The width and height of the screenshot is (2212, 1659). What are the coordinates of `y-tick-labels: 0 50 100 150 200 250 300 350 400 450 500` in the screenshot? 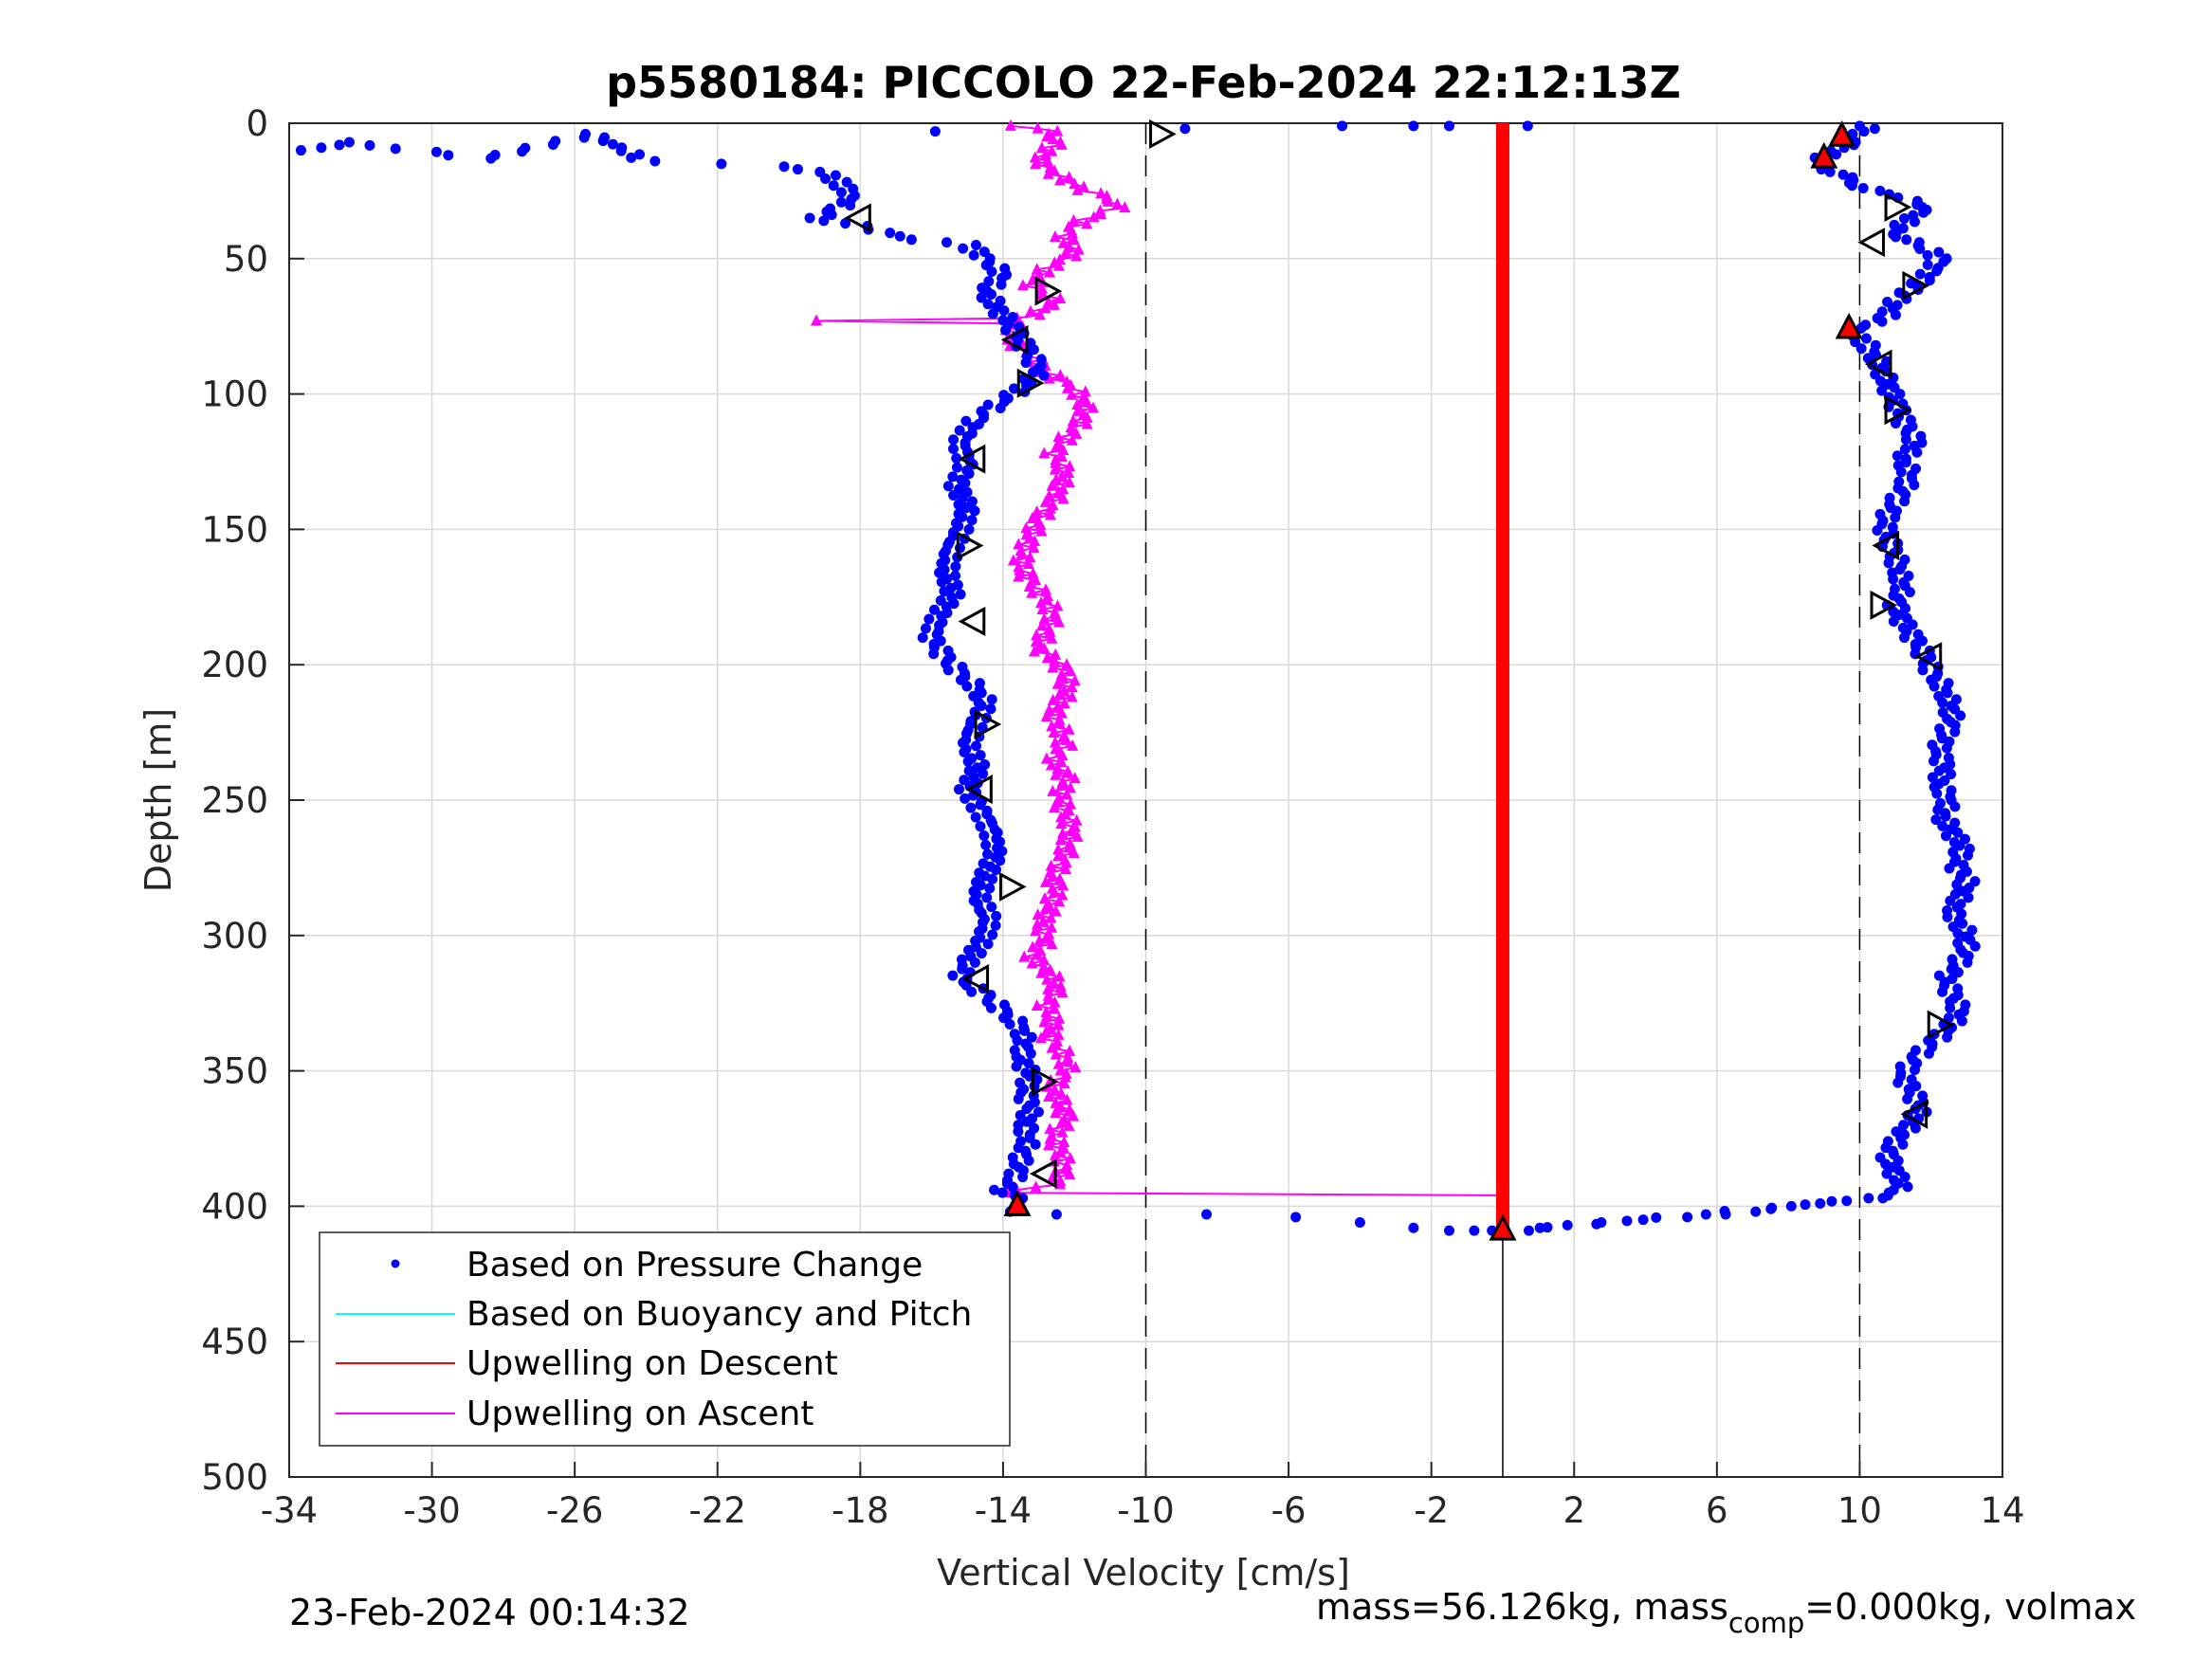 It's located at (252, 800).